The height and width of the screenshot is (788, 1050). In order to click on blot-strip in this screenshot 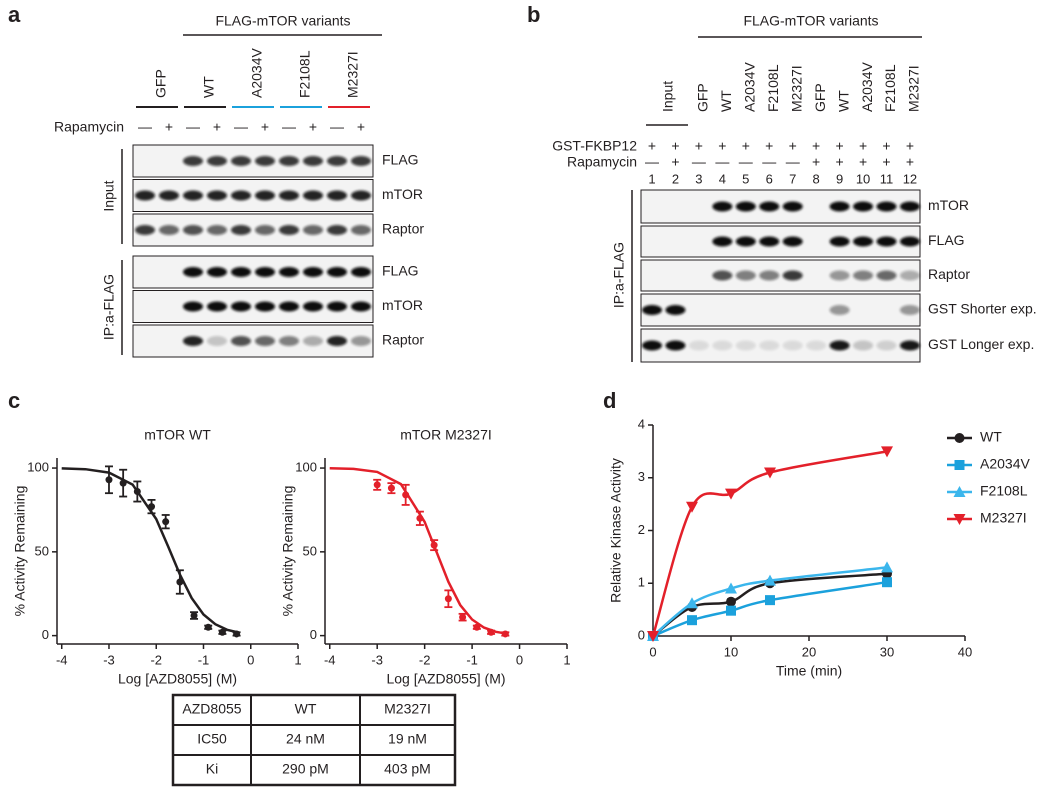, I will do `click(780, 241)`.